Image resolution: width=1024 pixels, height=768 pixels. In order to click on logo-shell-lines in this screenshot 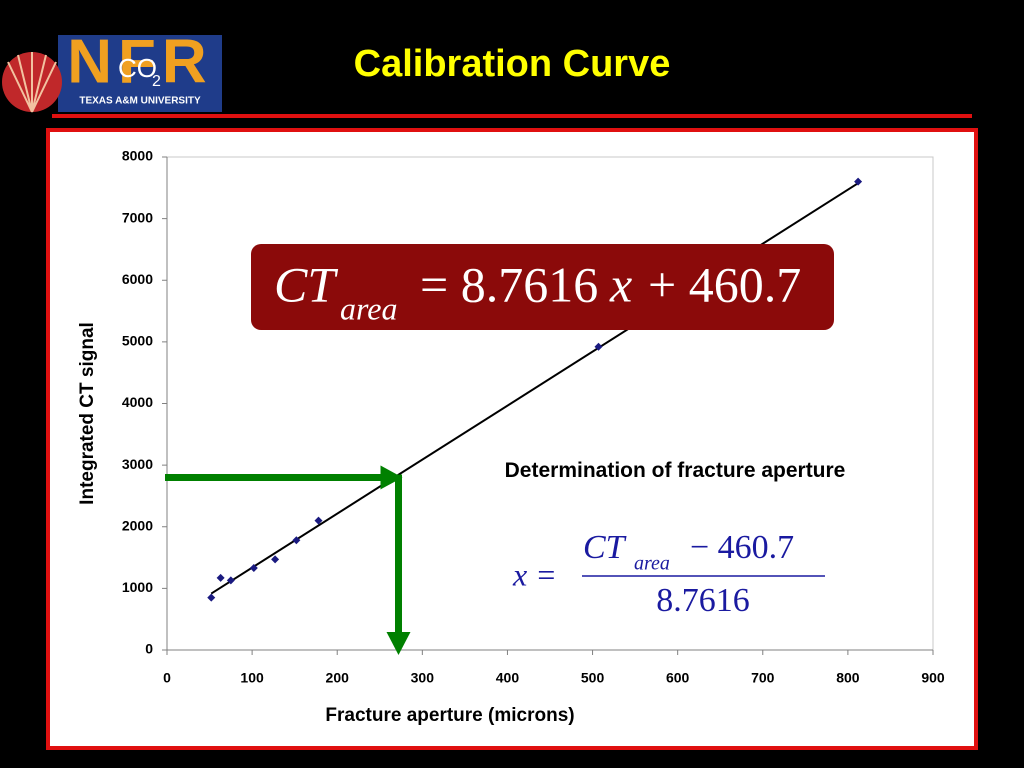, I will do `click(32, 82)`.